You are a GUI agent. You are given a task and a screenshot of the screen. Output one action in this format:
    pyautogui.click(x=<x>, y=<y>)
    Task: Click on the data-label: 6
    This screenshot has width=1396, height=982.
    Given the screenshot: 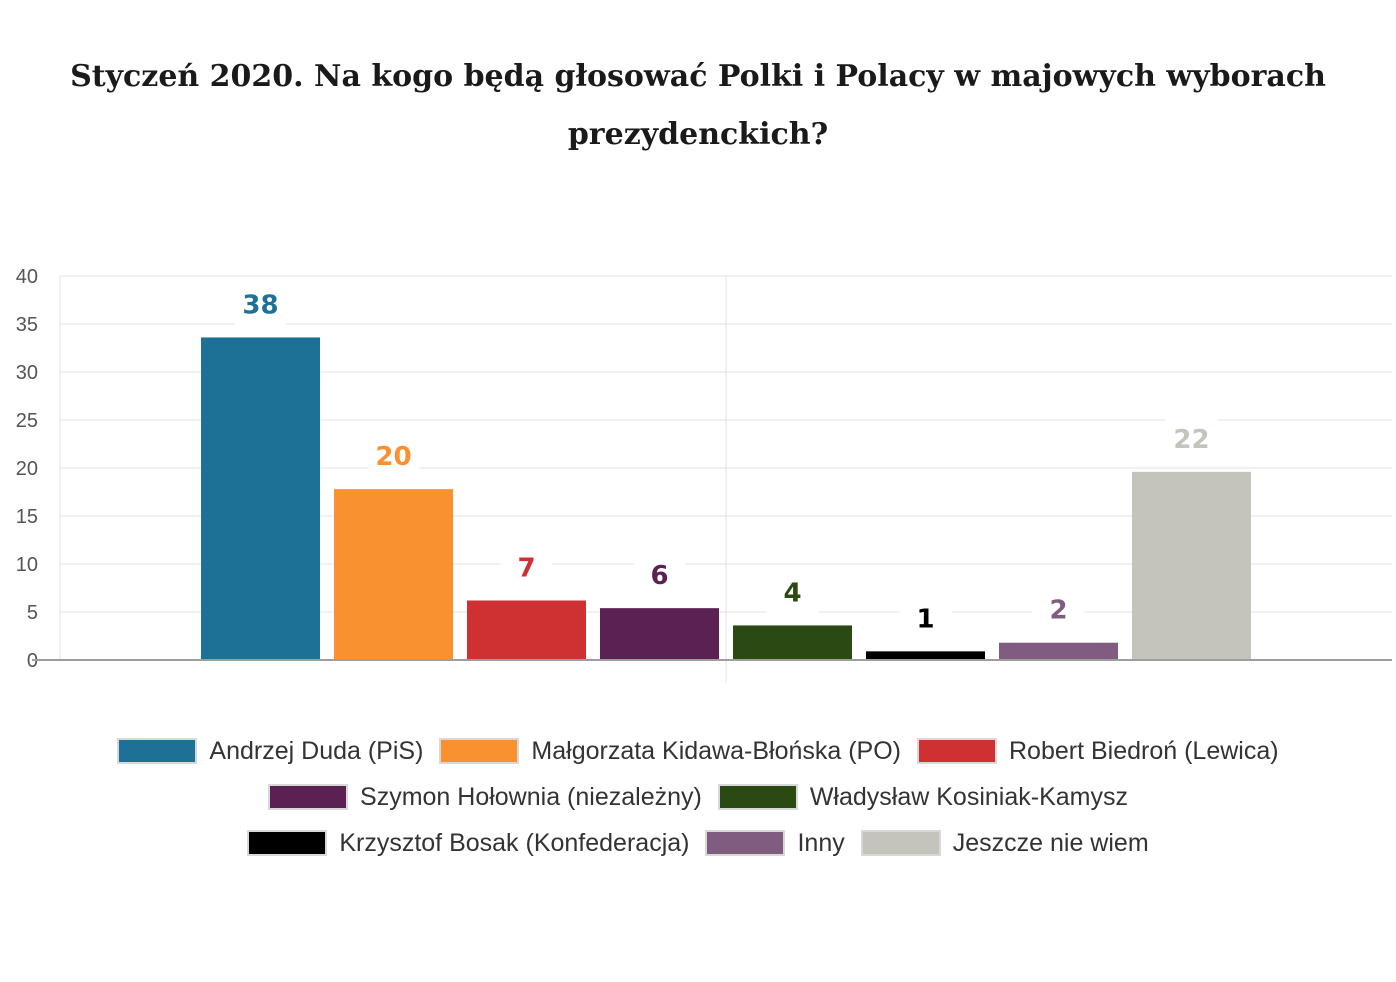 What is the action you would take?
    pyautogui.click(x=659, y=576)
    